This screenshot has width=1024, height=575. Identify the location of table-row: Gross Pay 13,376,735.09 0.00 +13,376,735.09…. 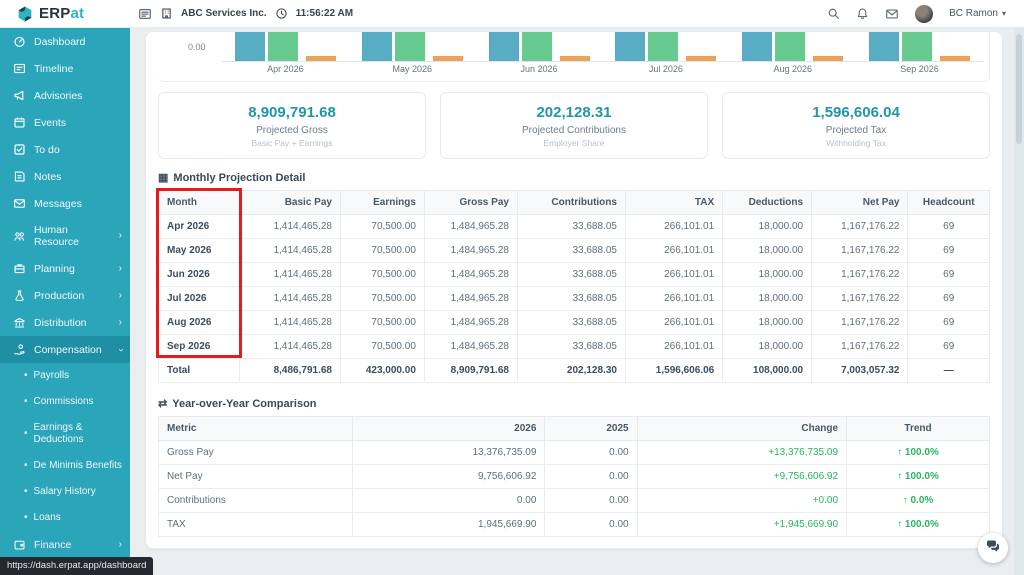
(574, 452).